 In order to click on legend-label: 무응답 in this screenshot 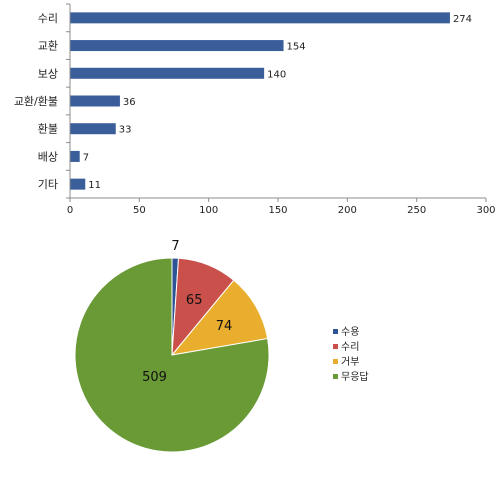, I will do `click(355, 377)`.